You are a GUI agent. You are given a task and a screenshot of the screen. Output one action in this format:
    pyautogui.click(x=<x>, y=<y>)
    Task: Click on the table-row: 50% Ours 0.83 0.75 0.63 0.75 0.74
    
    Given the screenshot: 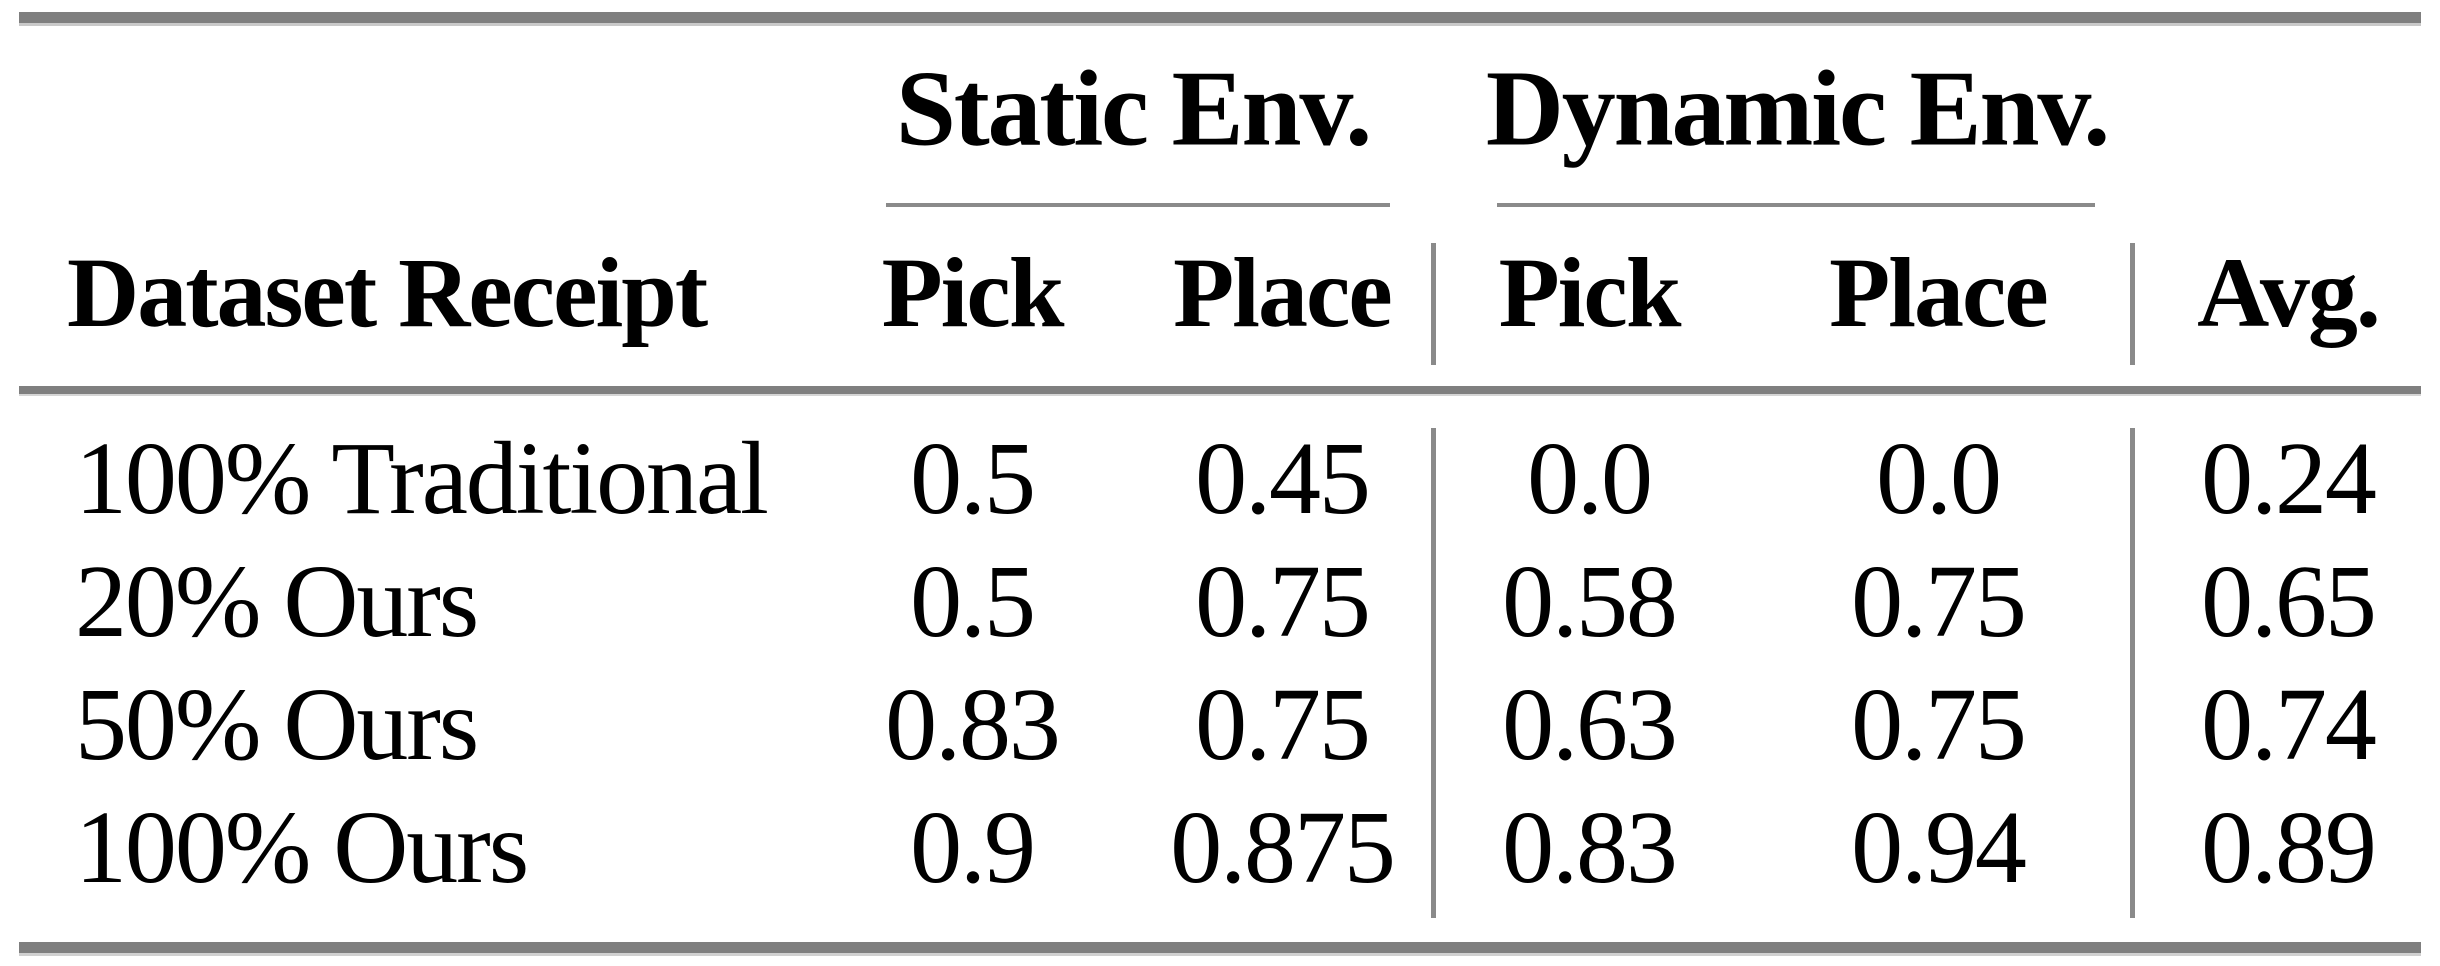 What is the action you would take?
    pyautogui.click(x=1220, y=728)
    